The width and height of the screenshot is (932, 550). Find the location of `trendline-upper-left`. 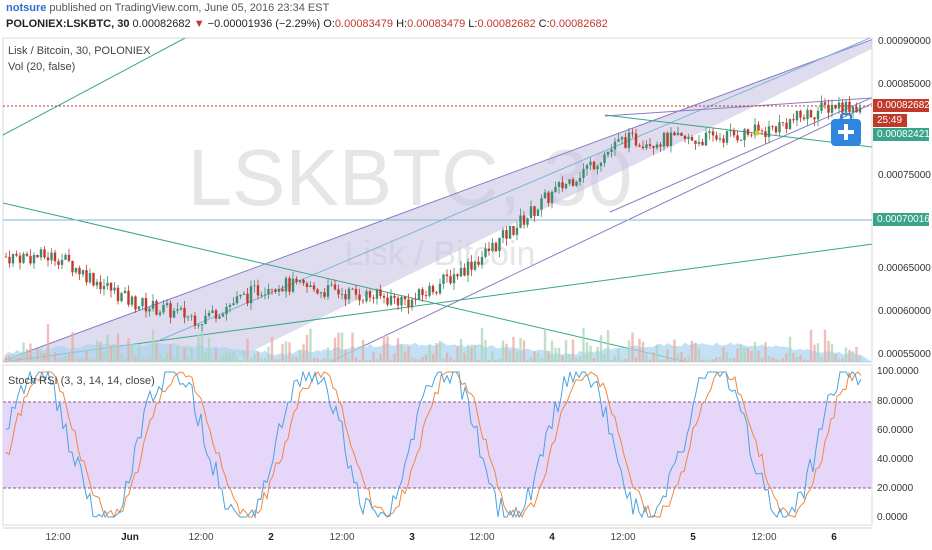

trendline-upper-left is located at coordinates (94, 87).